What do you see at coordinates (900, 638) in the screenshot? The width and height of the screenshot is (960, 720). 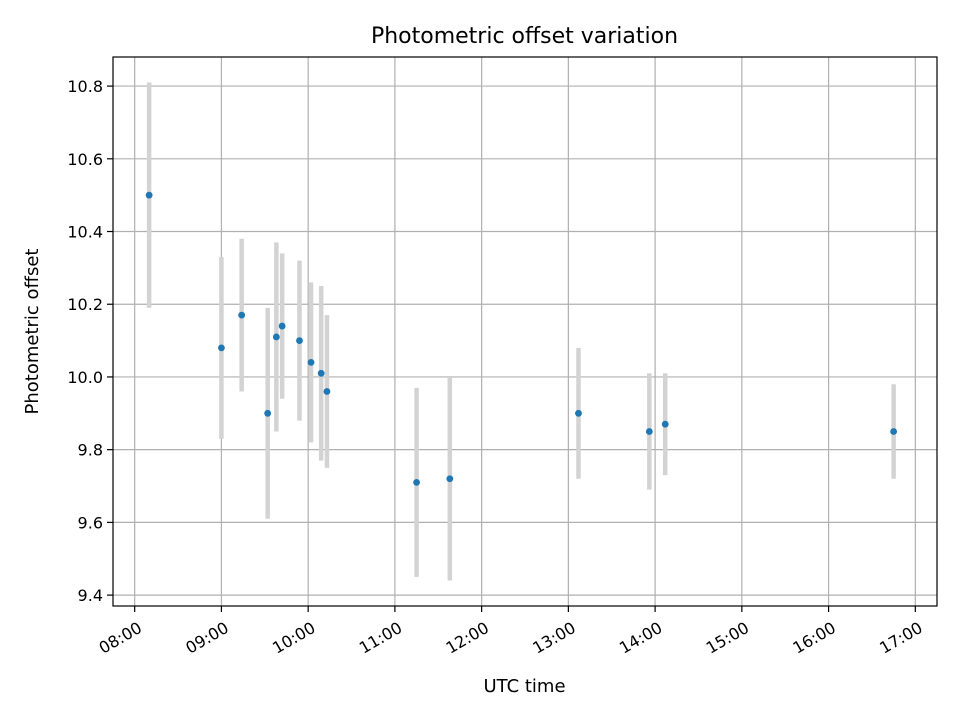 I see `x-tick-label: 17:00` at bounding box center [900, 638].